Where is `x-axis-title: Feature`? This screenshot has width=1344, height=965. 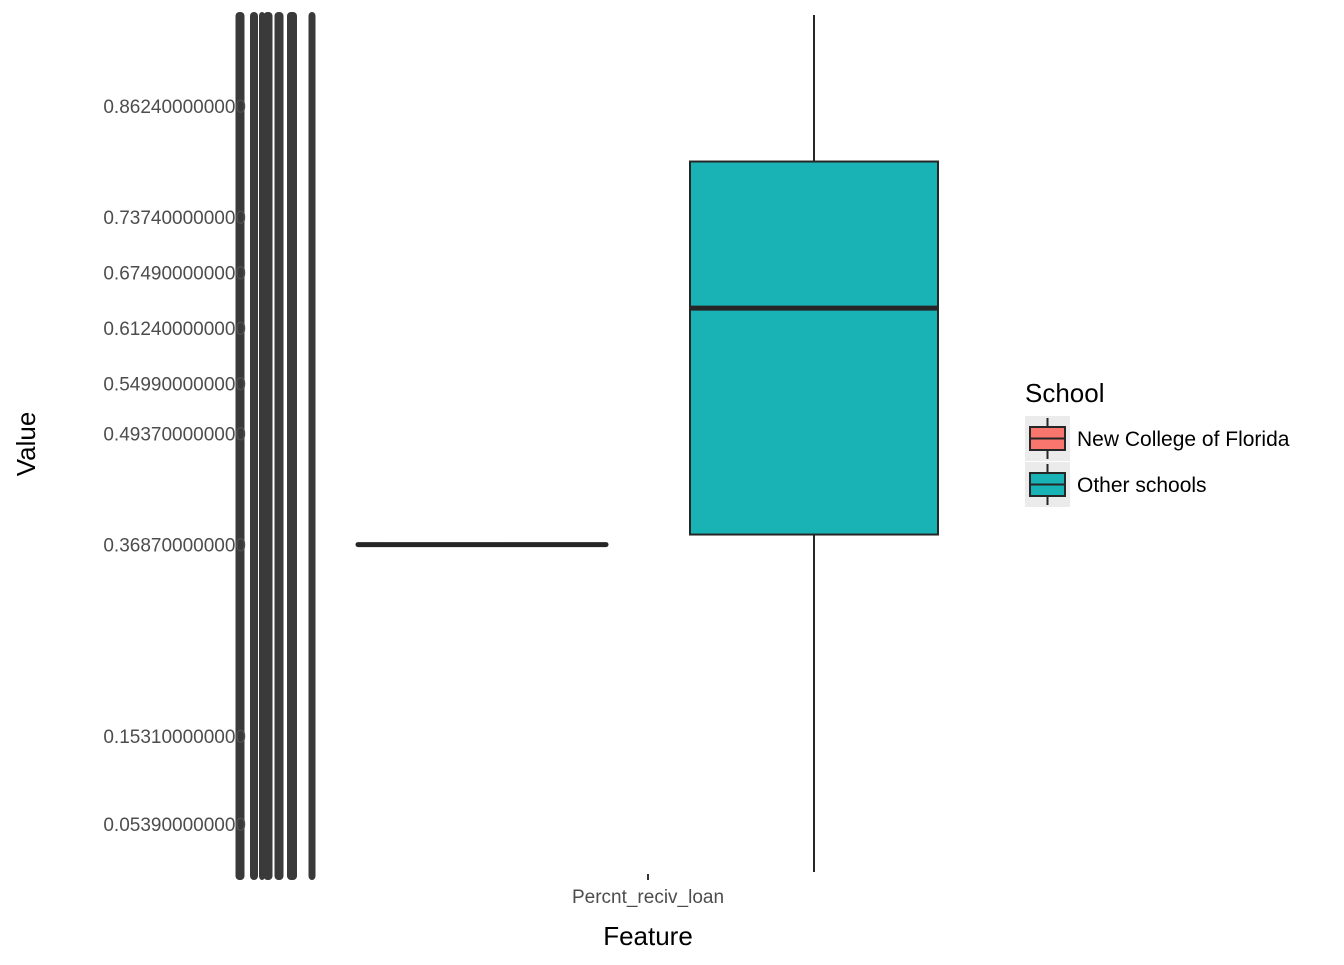
x-axis-title: Feature is located at coordinates (648, 936).